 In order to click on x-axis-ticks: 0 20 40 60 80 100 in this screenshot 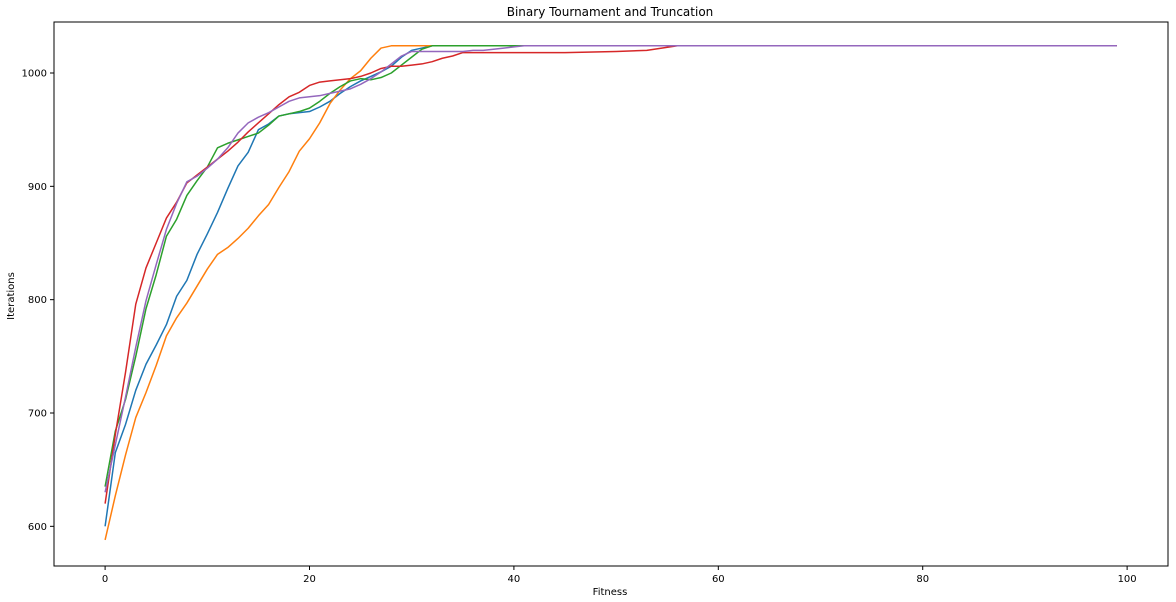, I will do `click(619, 575)`.